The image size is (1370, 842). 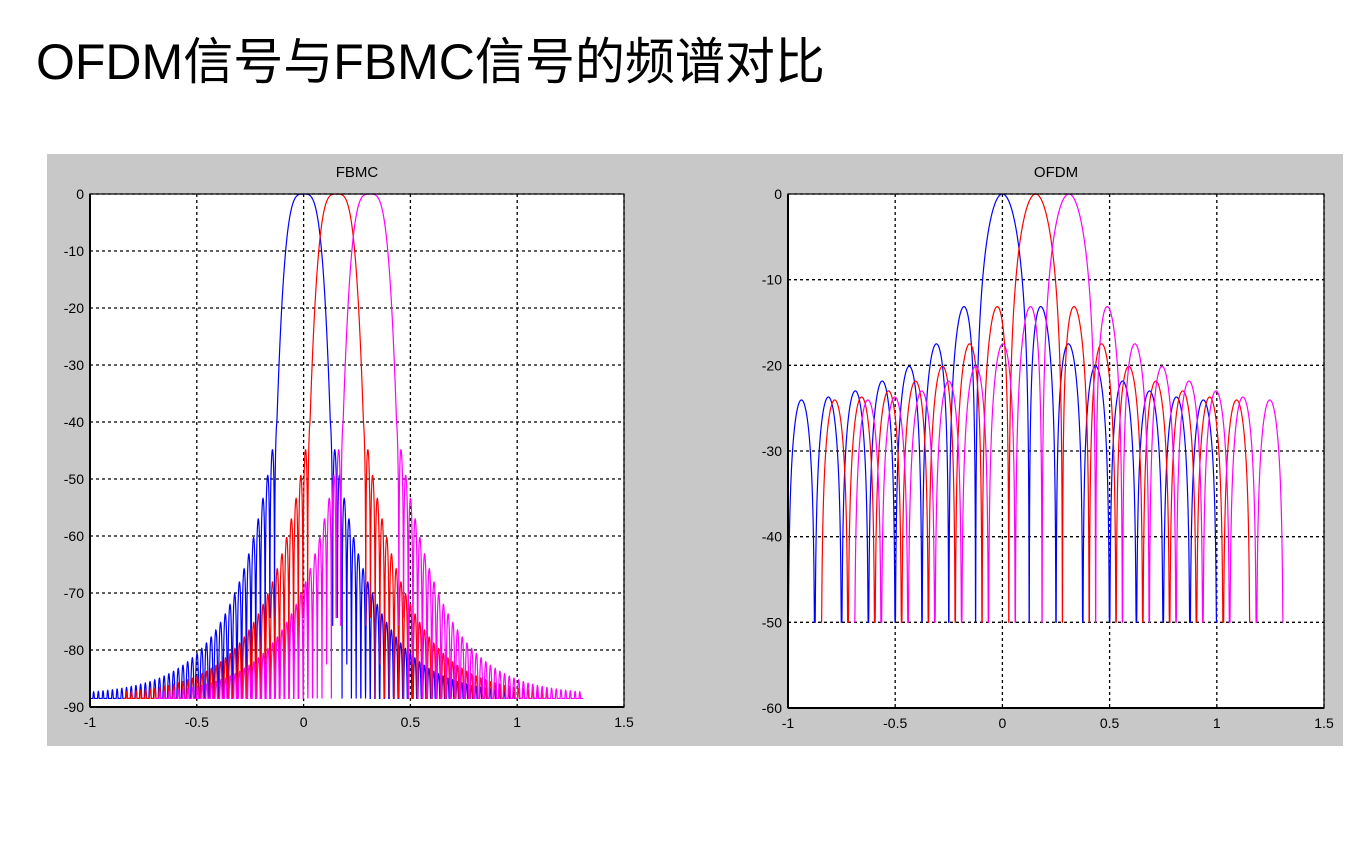 What do you see at coordinates (1056, 172) in the screenshot?
I see `chart-title: OFDM` at bounding box center [1056, 172].